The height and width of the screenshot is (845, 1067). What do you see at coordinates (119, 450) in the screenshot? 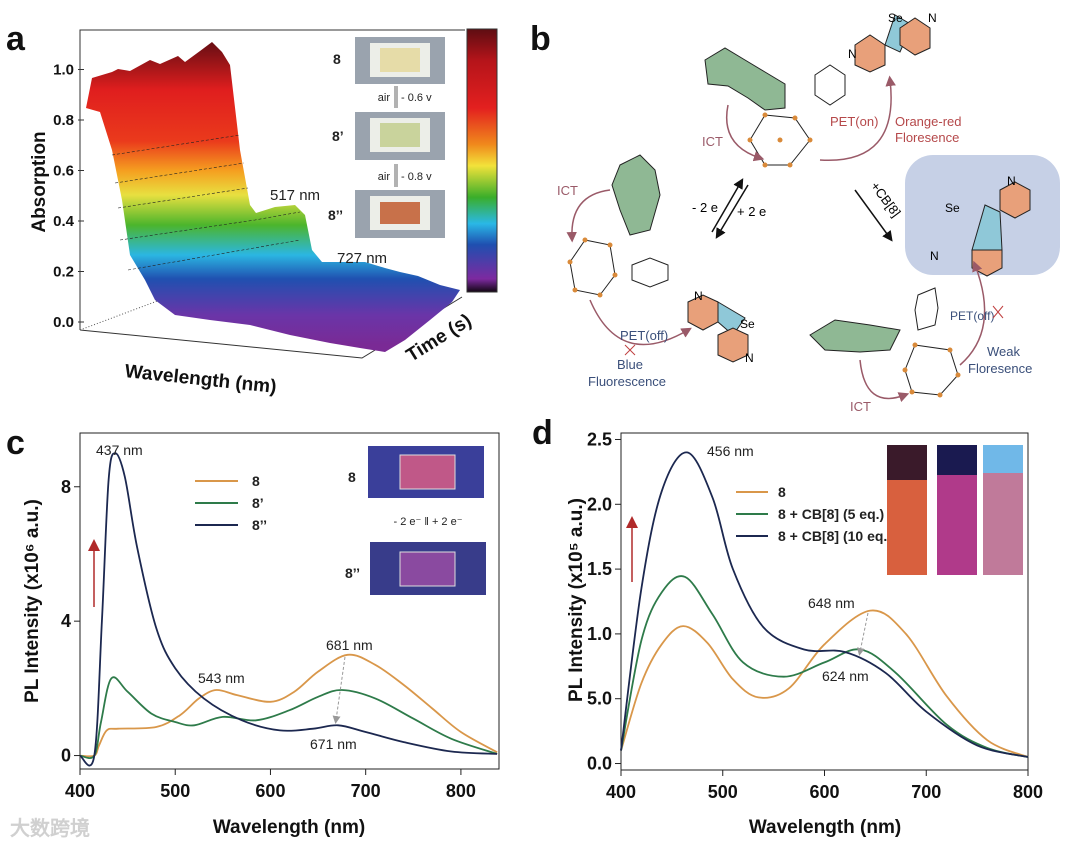
I see `annotation-437nm: 437 nm` at bounding box center [119, 450].